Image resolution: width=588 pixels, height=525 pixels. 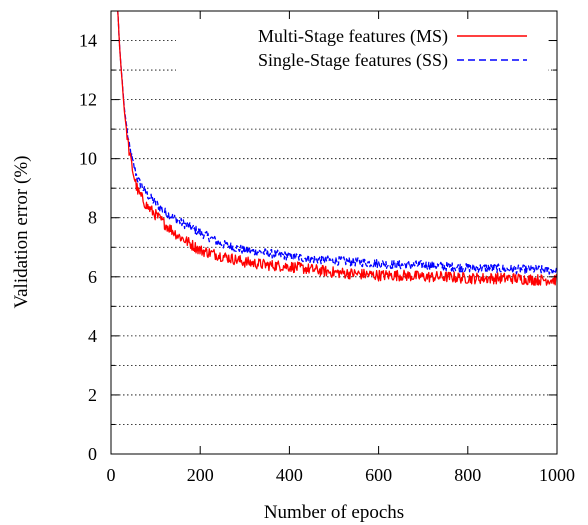 What do you see at coordinates (353, 60) in the screenshot?
I see `legend-label-ss: Single-Stage features (SS)` at bounding box center [353, 60].